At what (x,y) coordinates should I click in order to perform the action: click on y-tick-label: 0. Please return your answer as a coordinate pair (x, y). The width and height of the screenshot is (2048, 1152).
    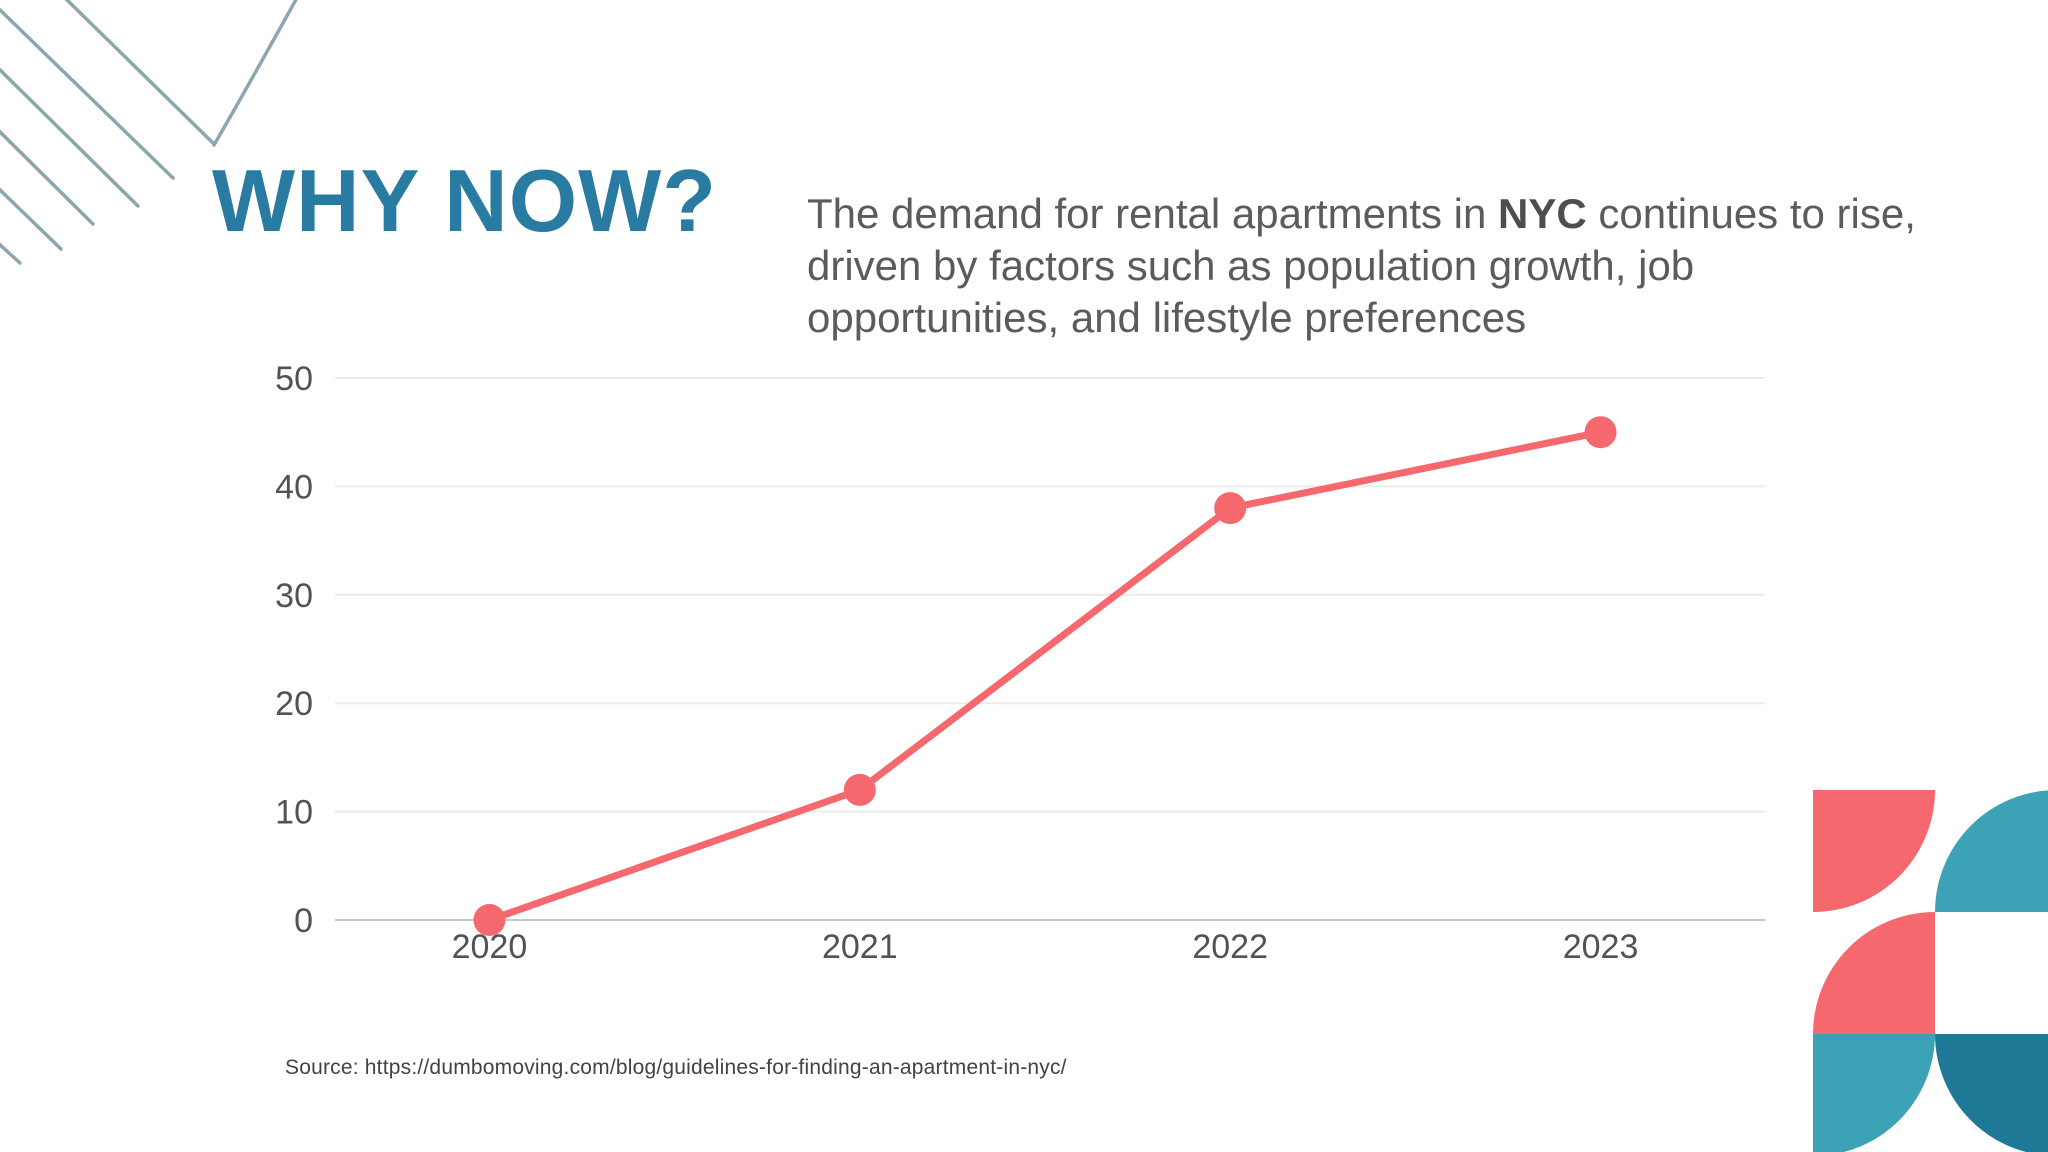
    Looking at the image, I should click on (303, 921).